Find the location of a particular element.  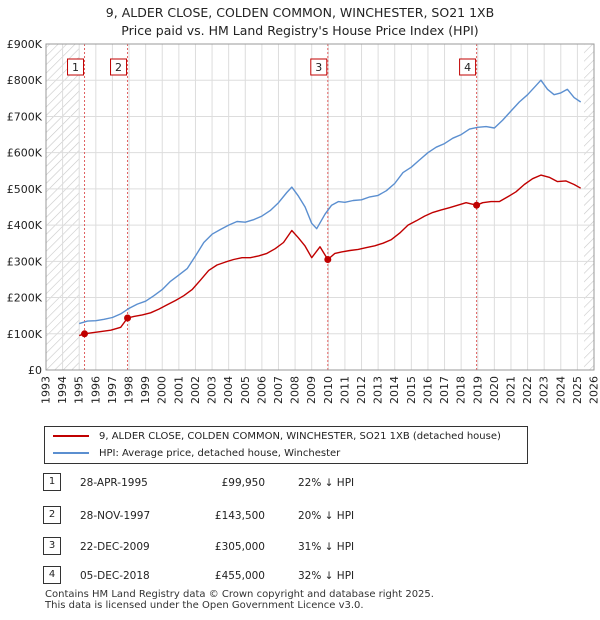

x-tick-label: 2016 is located at coordinates (427, 390).